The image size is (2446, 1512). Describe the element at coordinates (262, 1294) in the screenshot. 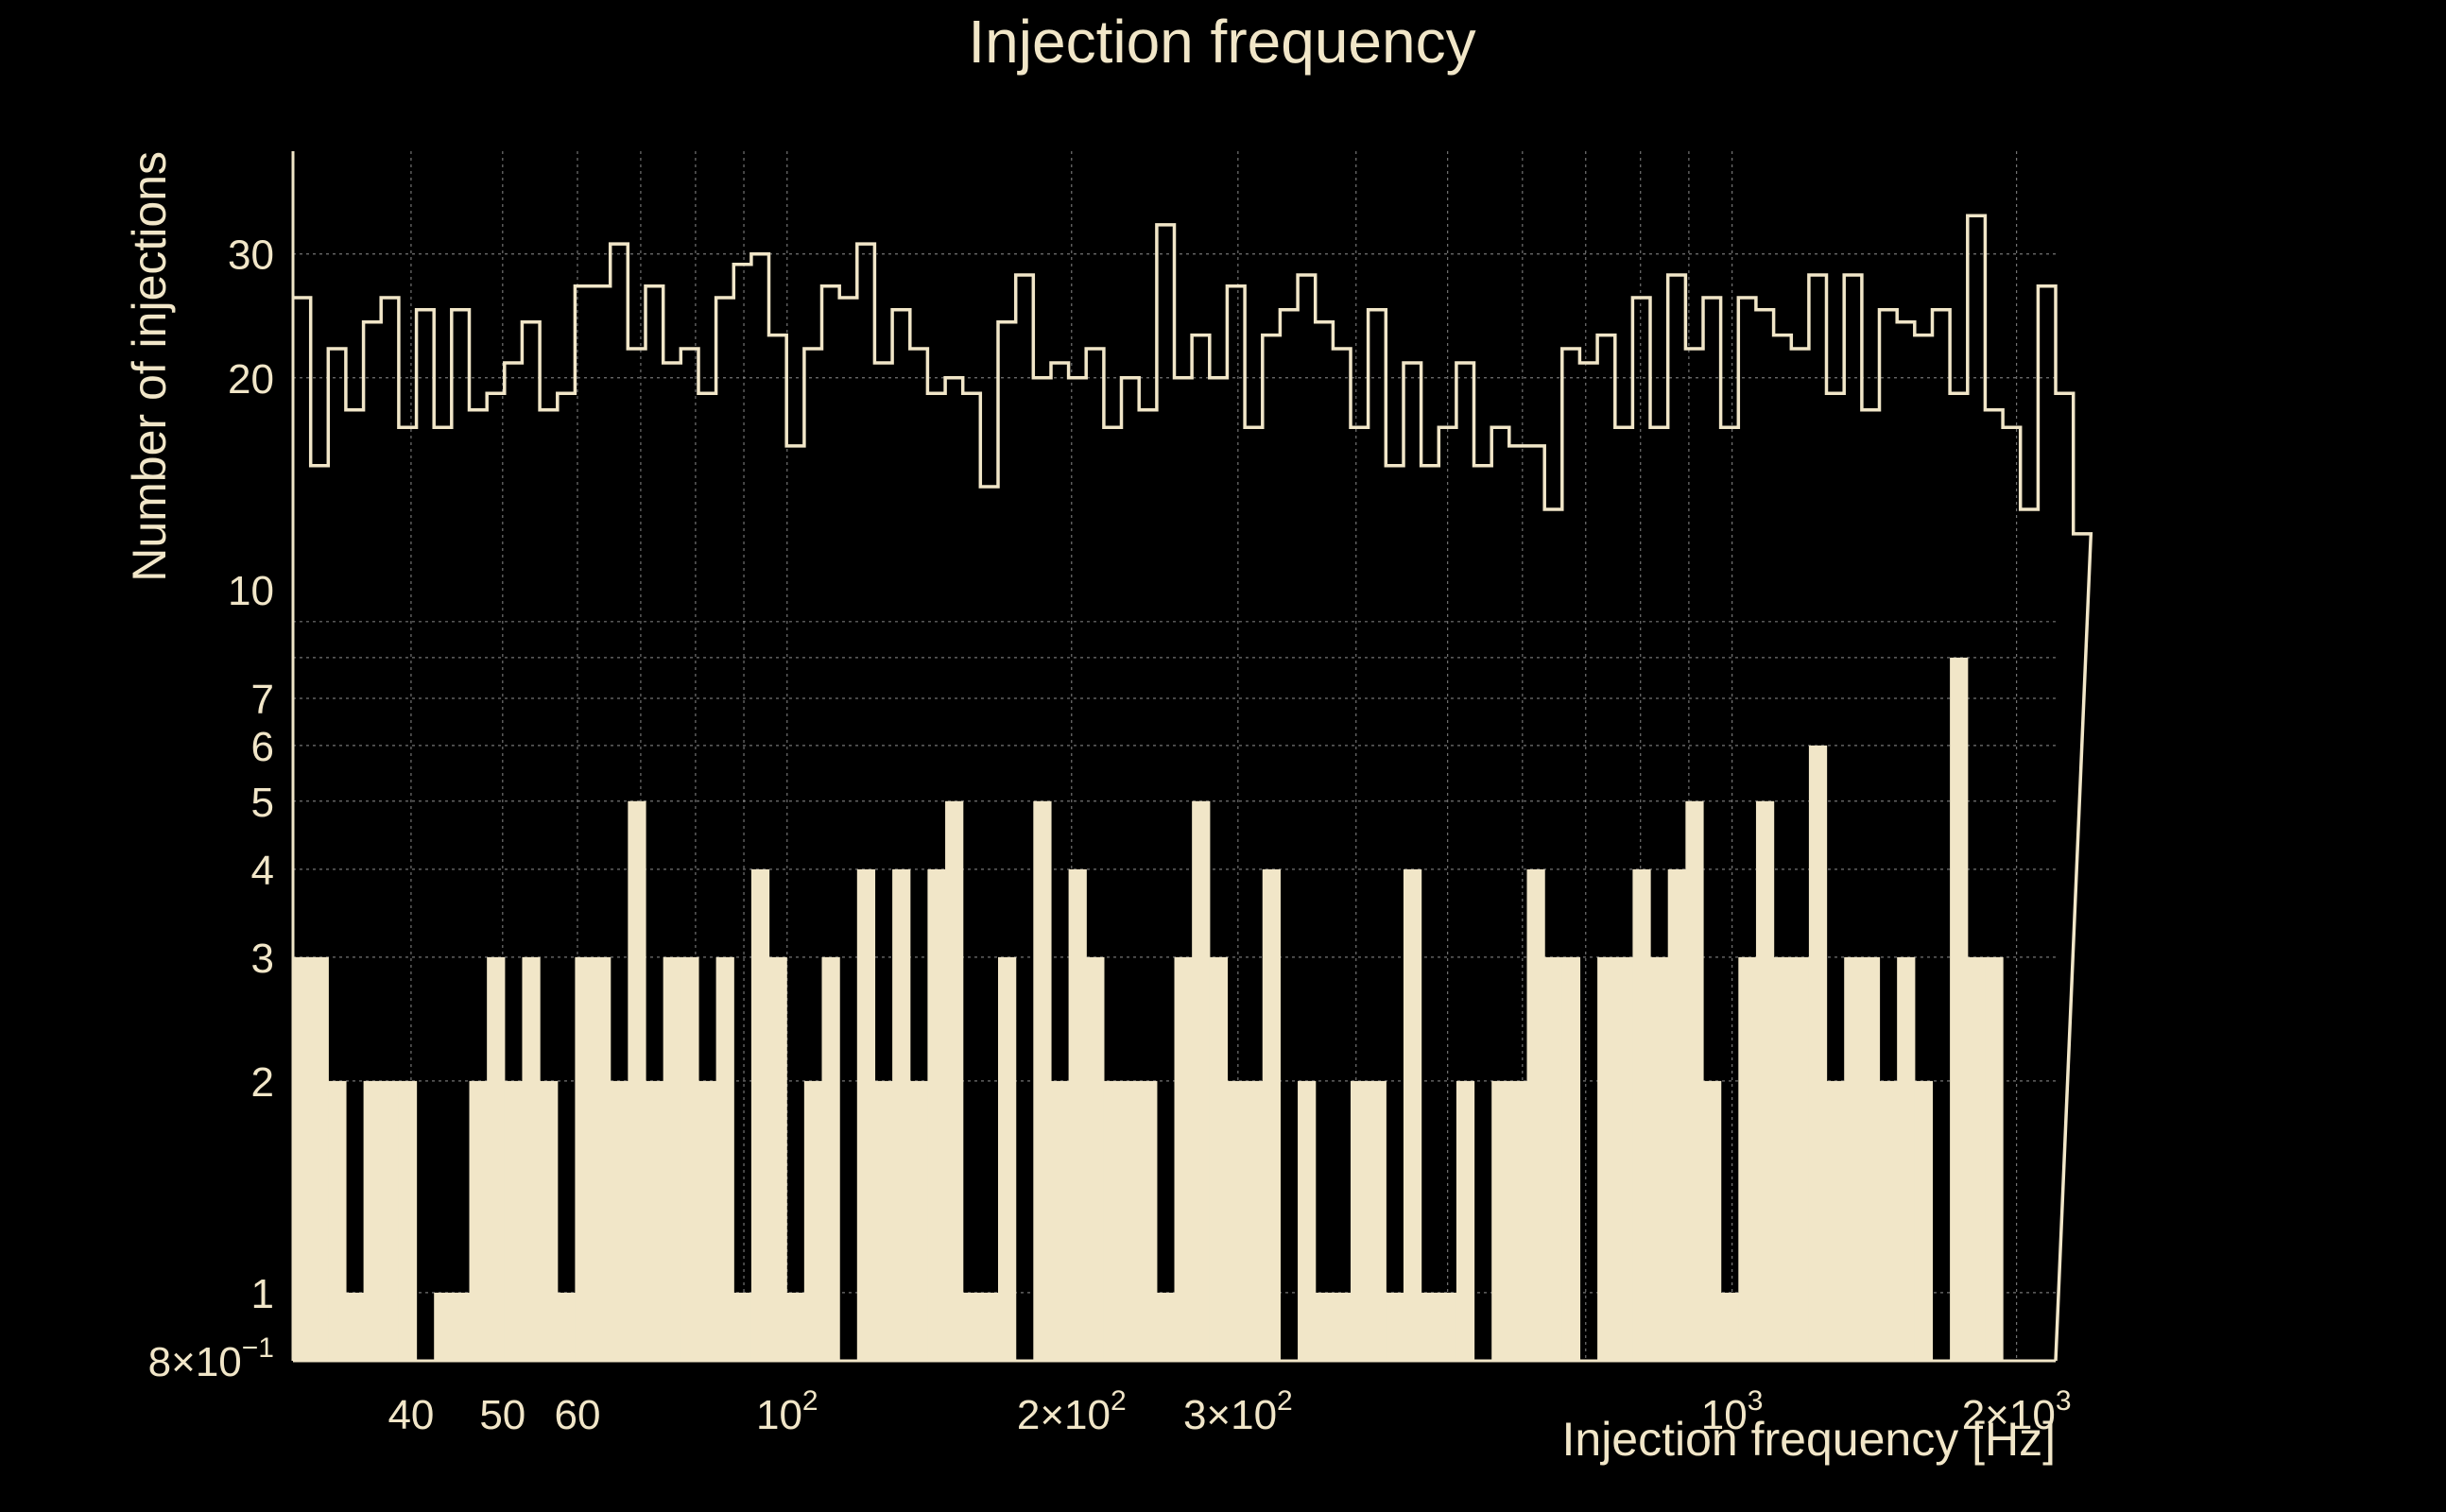

I see `y-tick-label: 1` at that location.